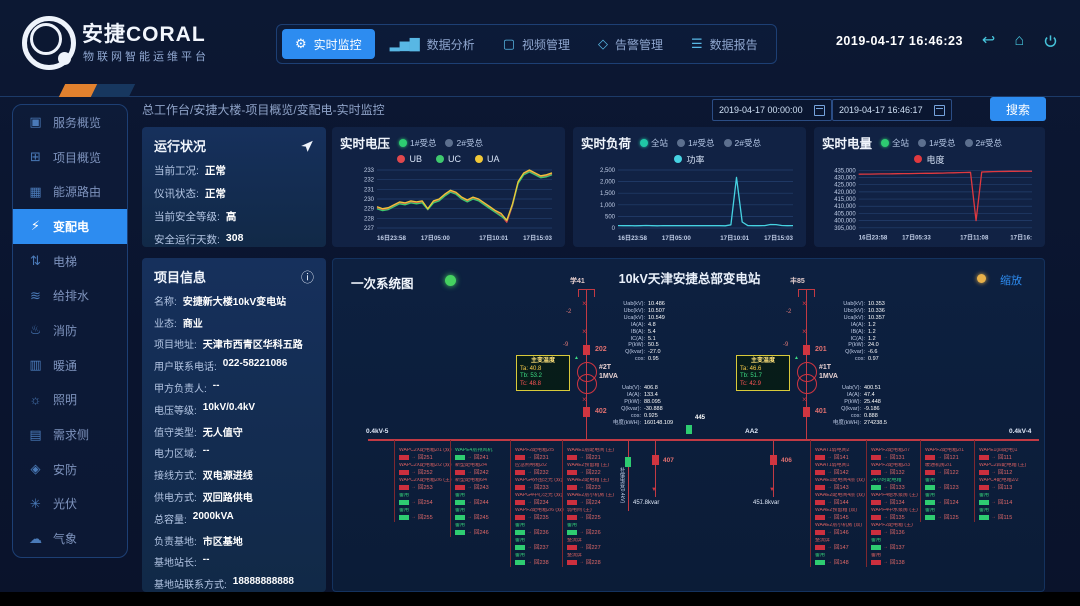  I want to click on feeder-item: 备用 → 回236, so click(532, 529).